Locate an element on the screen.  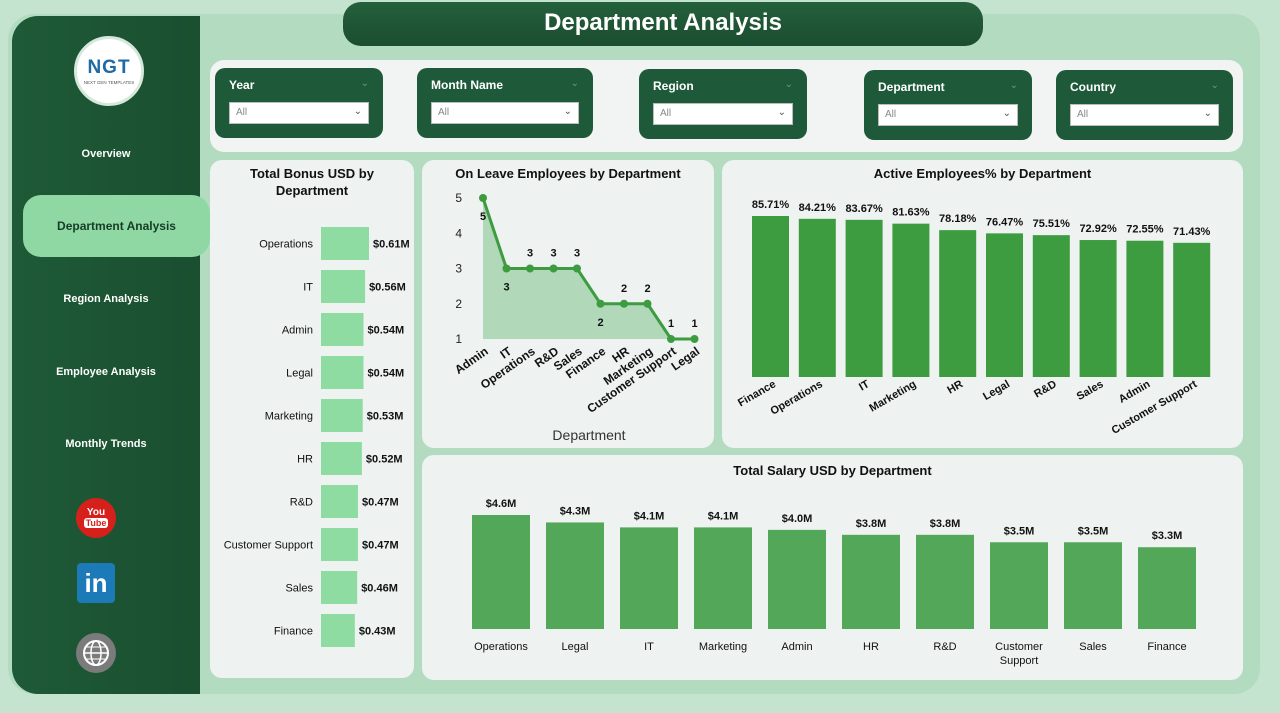
onleave-data-label: 2 is located at coordinates (600, 323).